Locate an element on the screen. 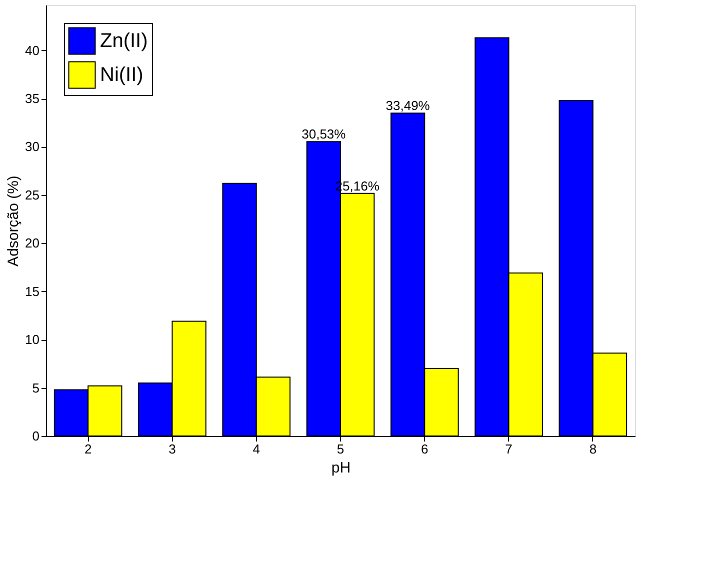  y-tick-label: 25 is located at coordinates (32, 194).